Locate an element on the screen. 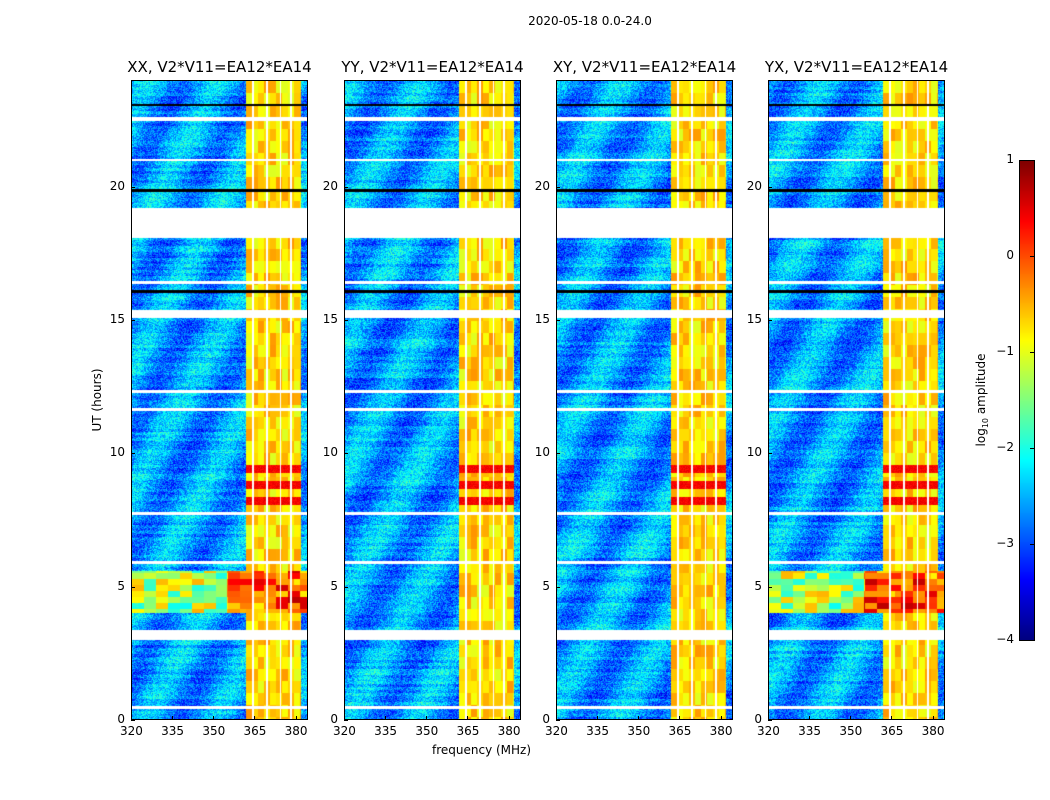  heatmap-panel-yy is located at coordinates (432, 400).